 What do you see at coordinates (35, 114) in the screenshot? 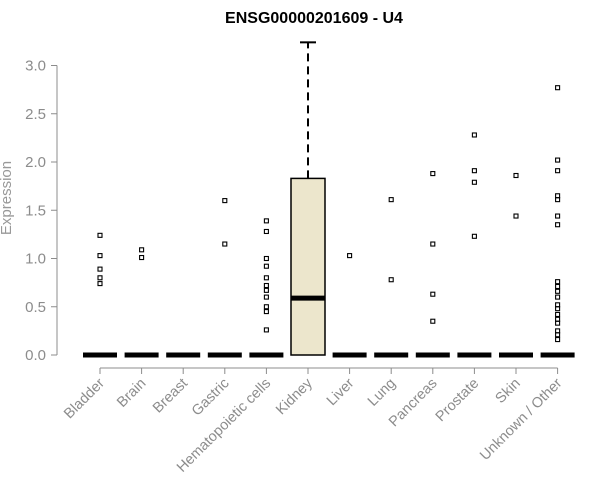
I see `y-tick-label: 2.5` at bounding box center [35, 114].